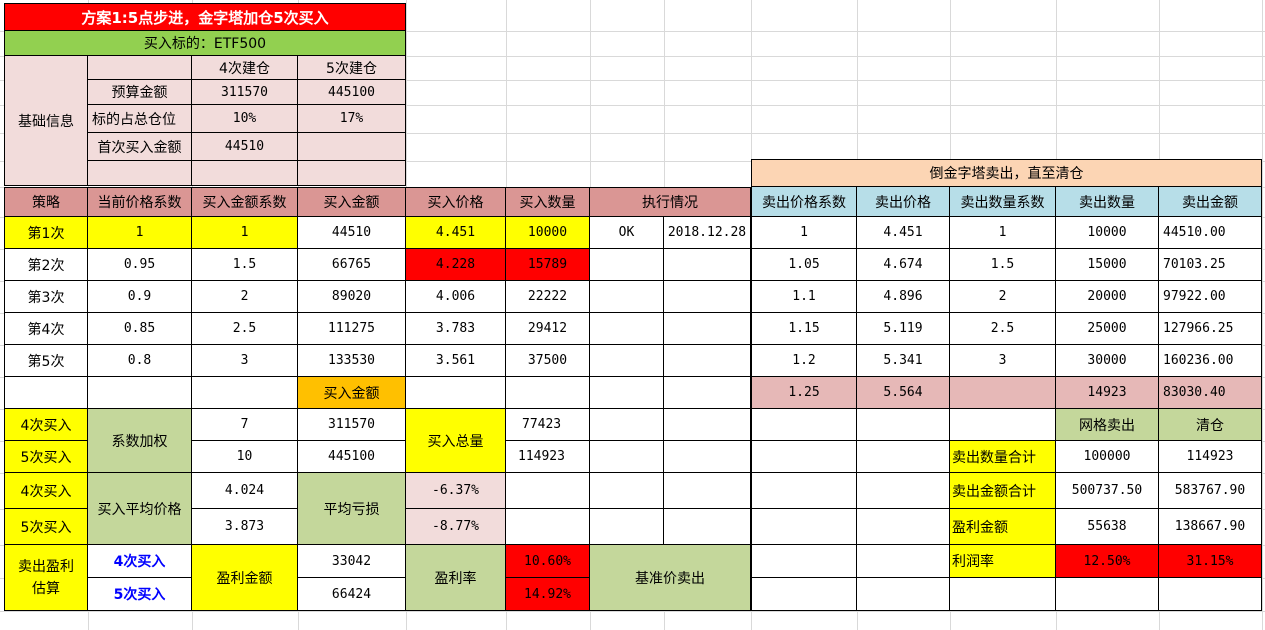  Describe the element at coordinates (548, 233) in the screenshot. I see `row-buy-qty: 10000` at that location.